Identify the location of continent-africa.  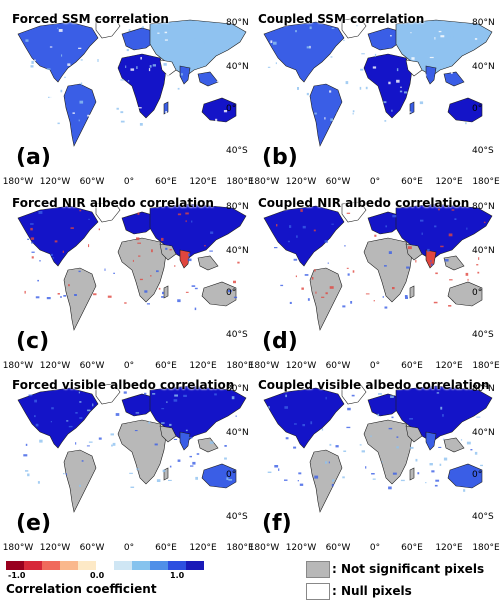
(142, 86).